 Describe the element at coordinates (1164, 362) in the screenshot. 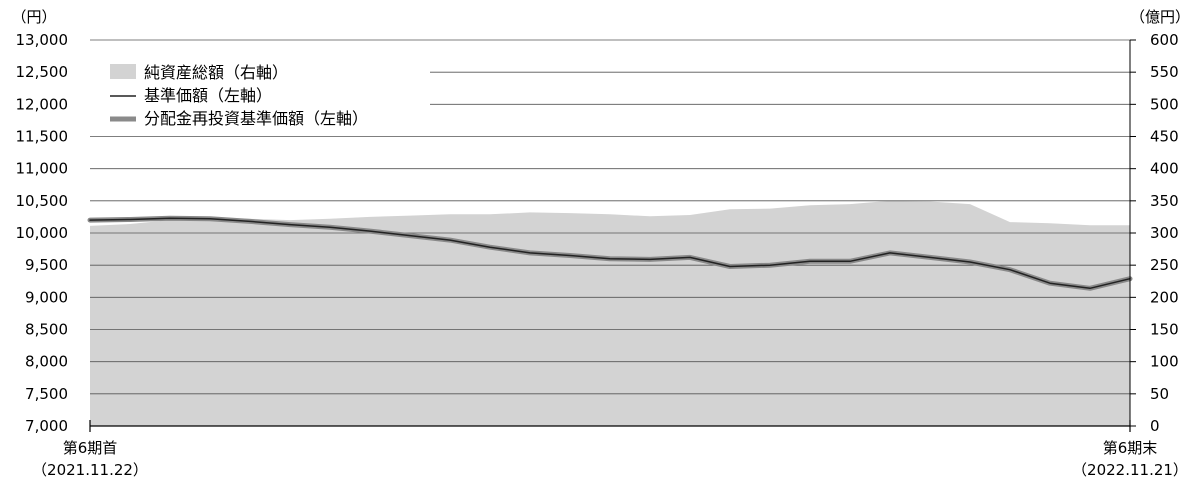

I see `right-tick-label: 100` at that location.